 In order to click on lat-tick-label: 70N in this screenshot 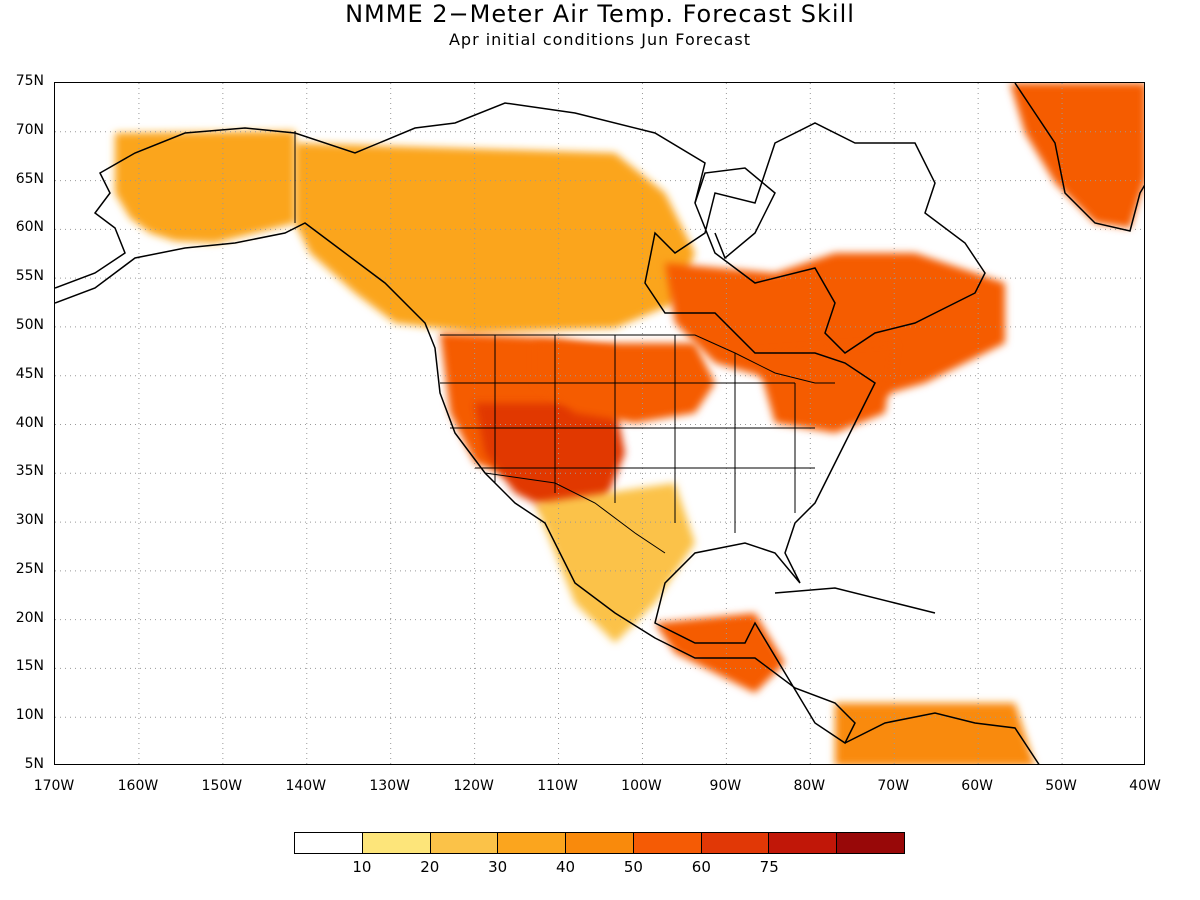, I will do `click(29, 129)`.